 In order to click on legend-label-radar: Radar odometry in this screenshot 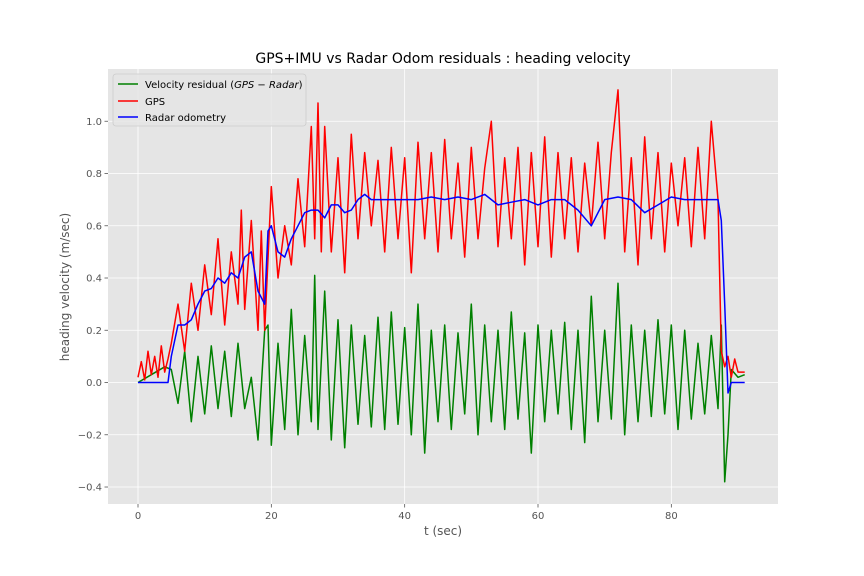, I will do `click(185, 118)`.